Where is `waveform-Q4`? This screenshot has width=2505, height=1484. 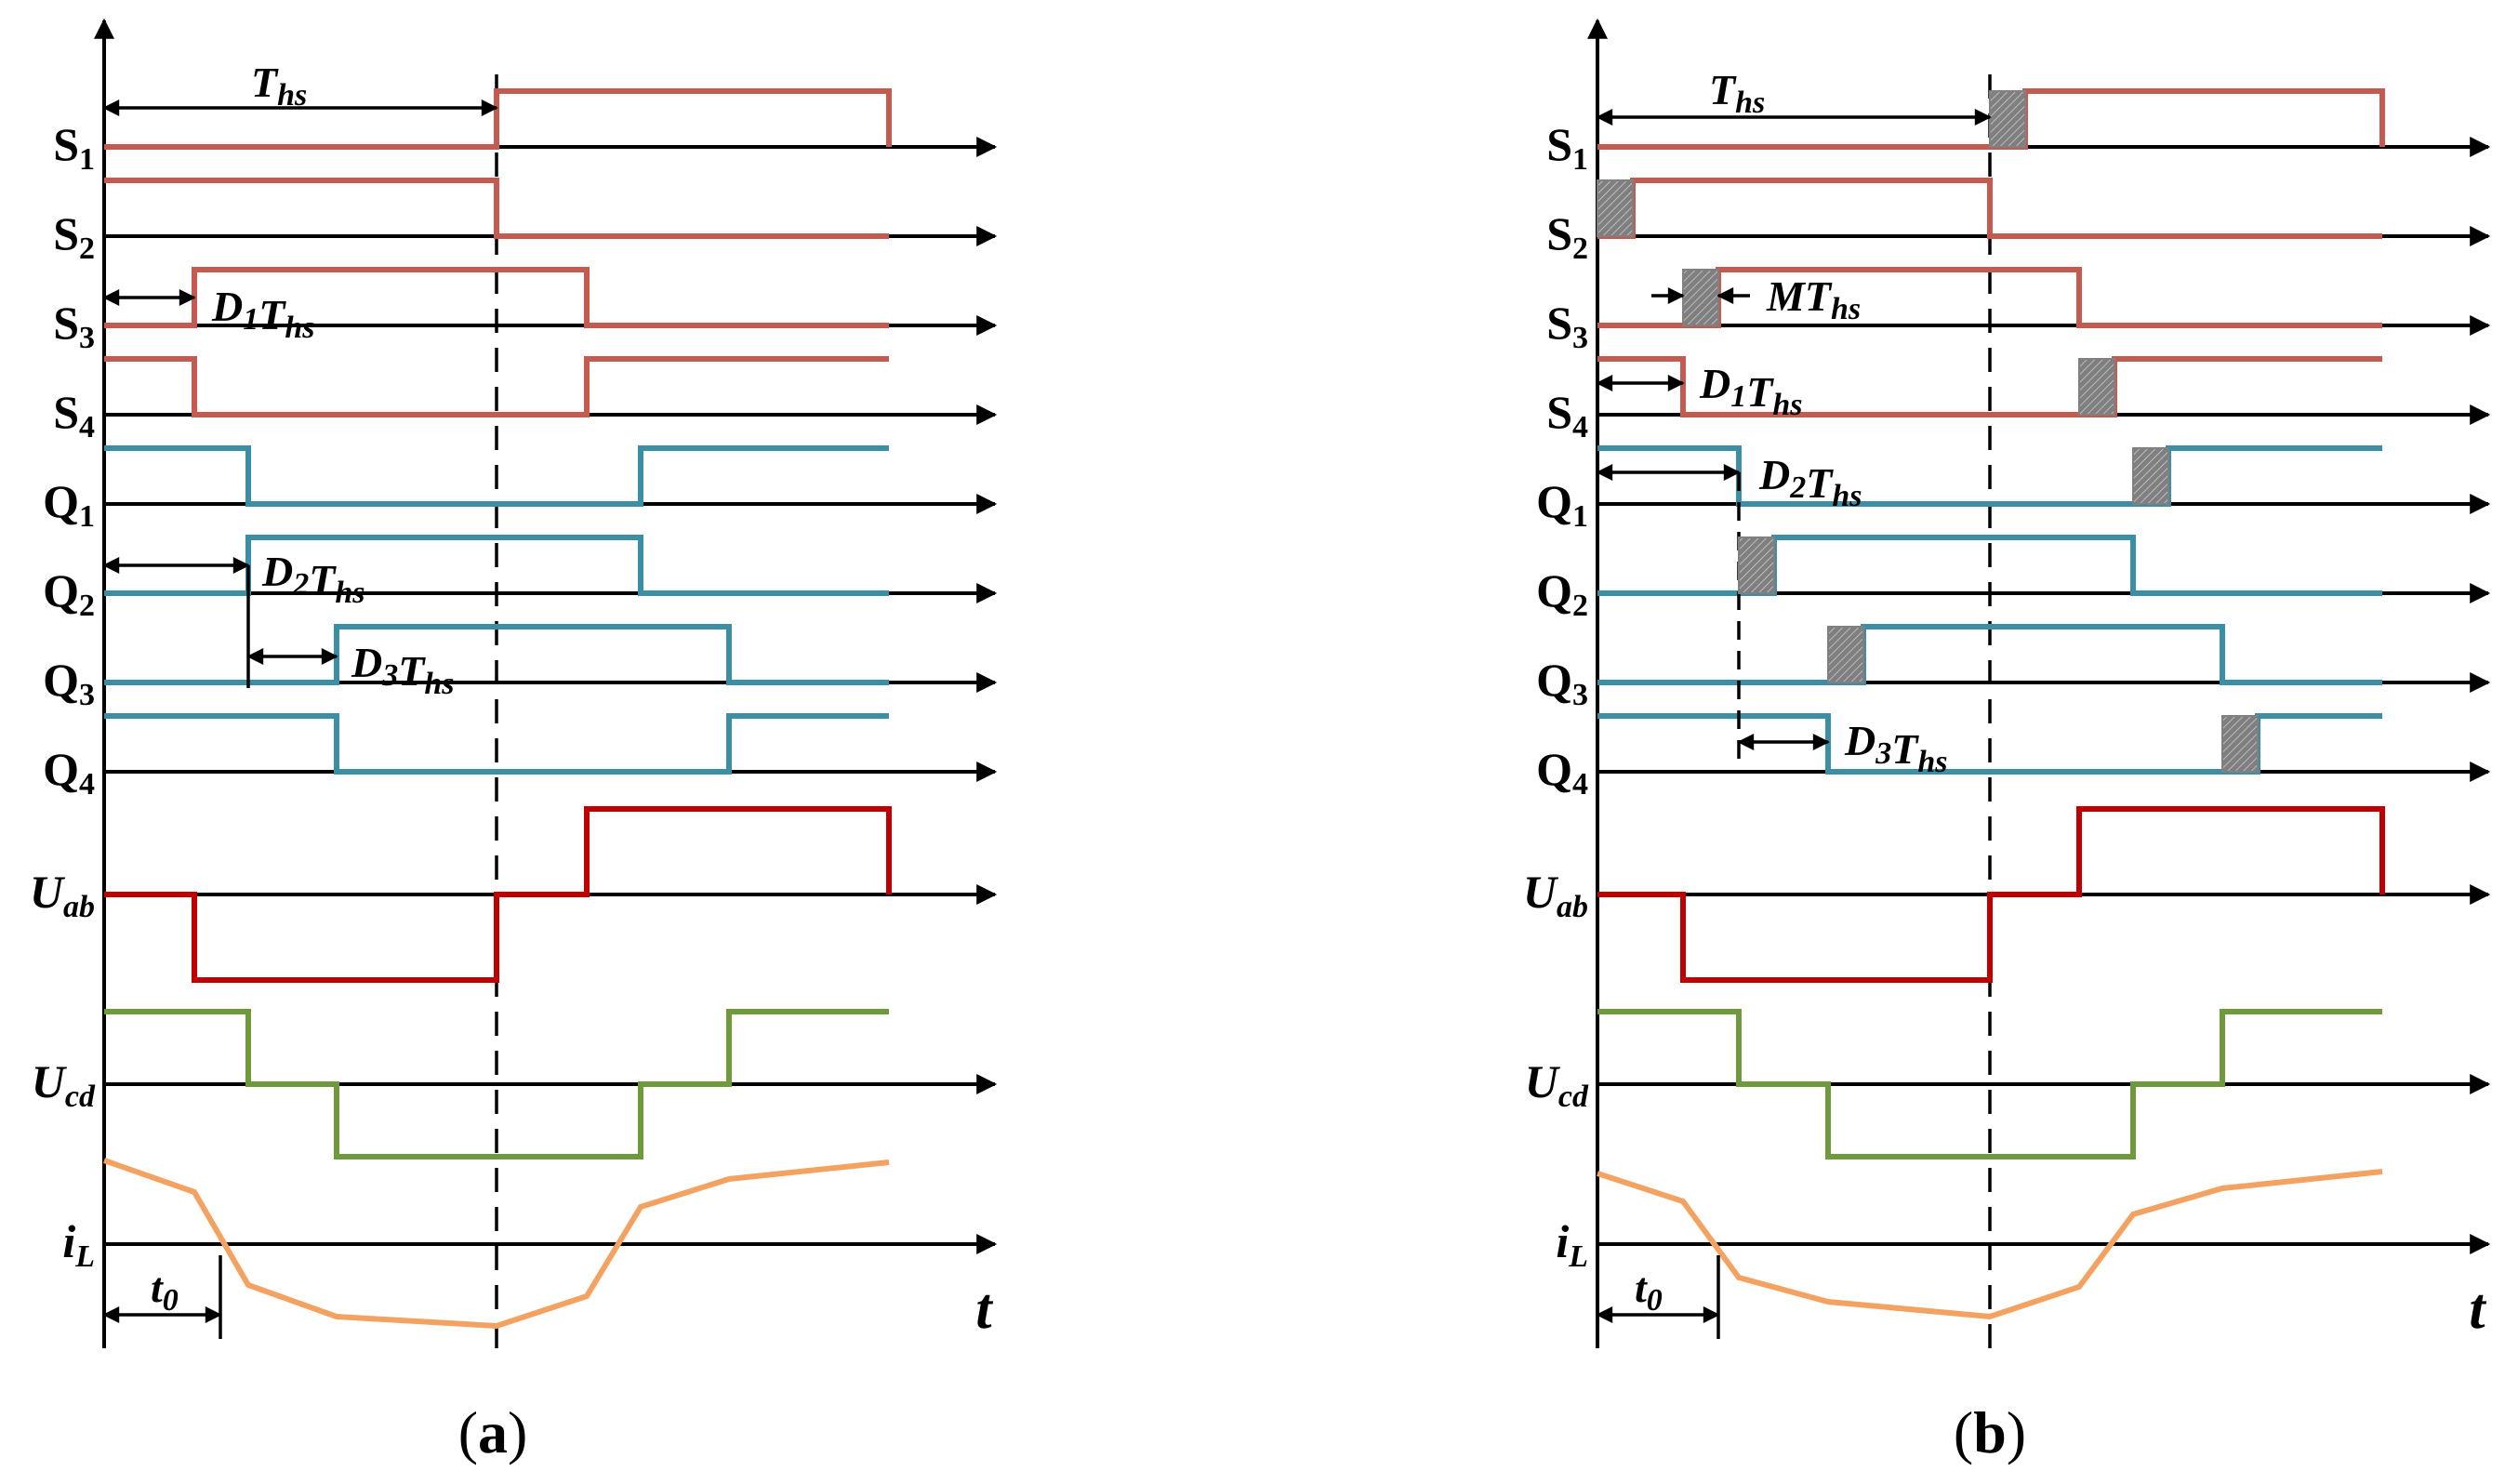
waveform-Q4 is located at coordinates (497, 744).